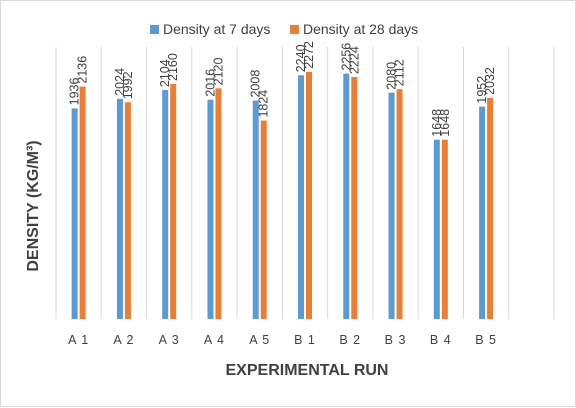  What do you see at coordinates (445, 123) in the screenshot?
I see `data-label-day28: 1648` at bounding box center [445, 123].